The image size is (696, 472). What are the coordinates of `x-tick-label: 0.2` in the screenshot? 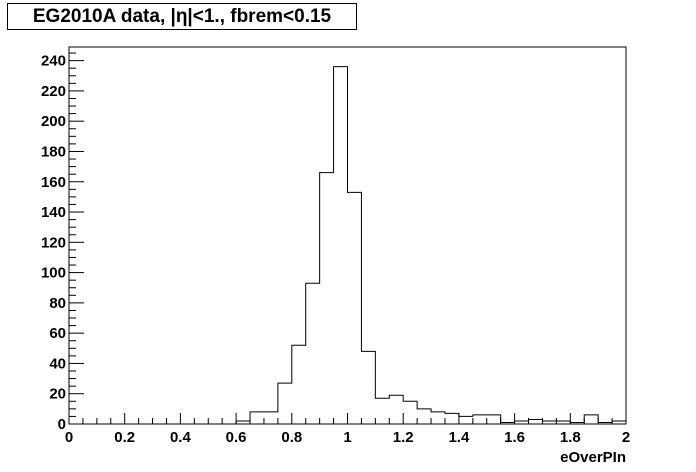 It's located at (124, 437).